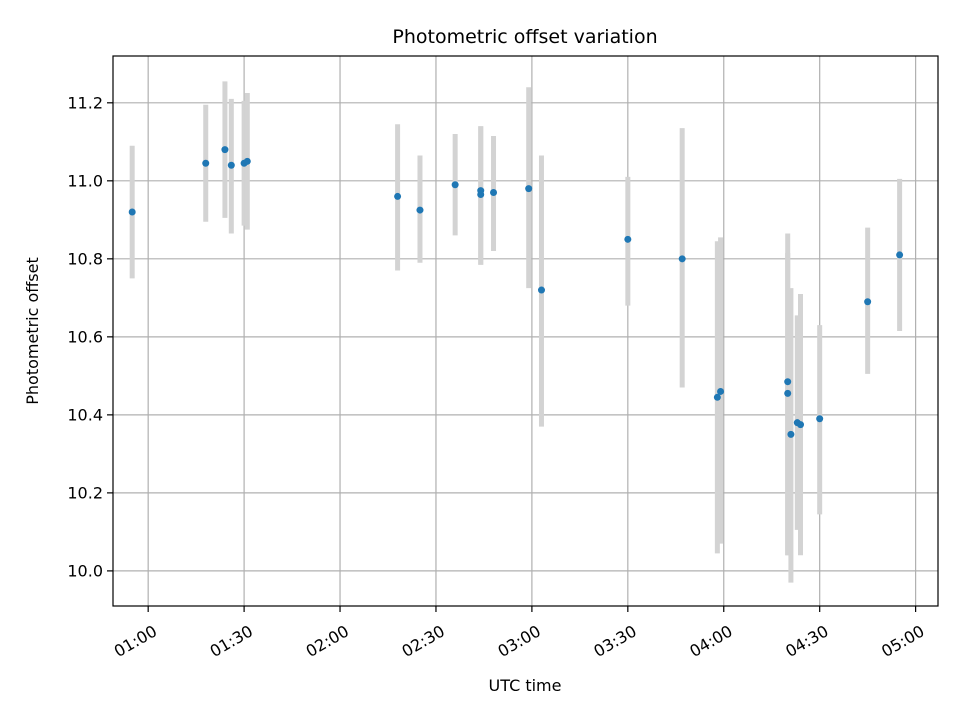 The image size is (960, 720). What do you see at coordinates (32, 331) in the screenshot?
I see `y-axis-title: Photometric offset` at bounding box center [32, 331].